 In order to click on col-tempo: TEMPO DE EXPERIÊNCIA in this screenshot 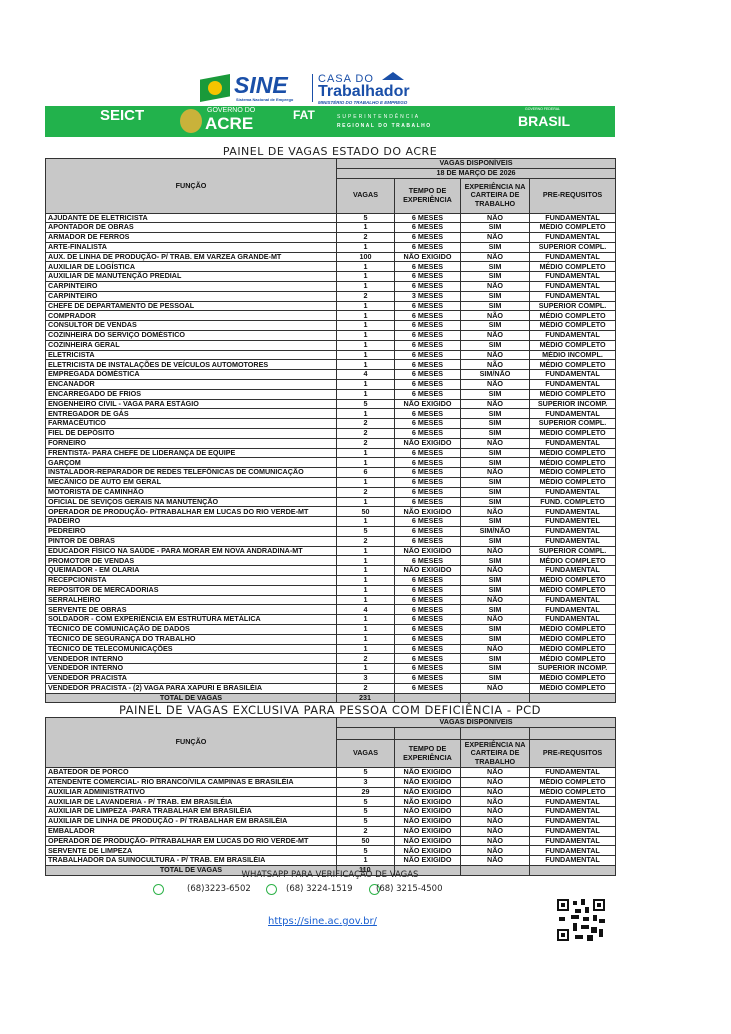, I will do `click(427, 195)`.